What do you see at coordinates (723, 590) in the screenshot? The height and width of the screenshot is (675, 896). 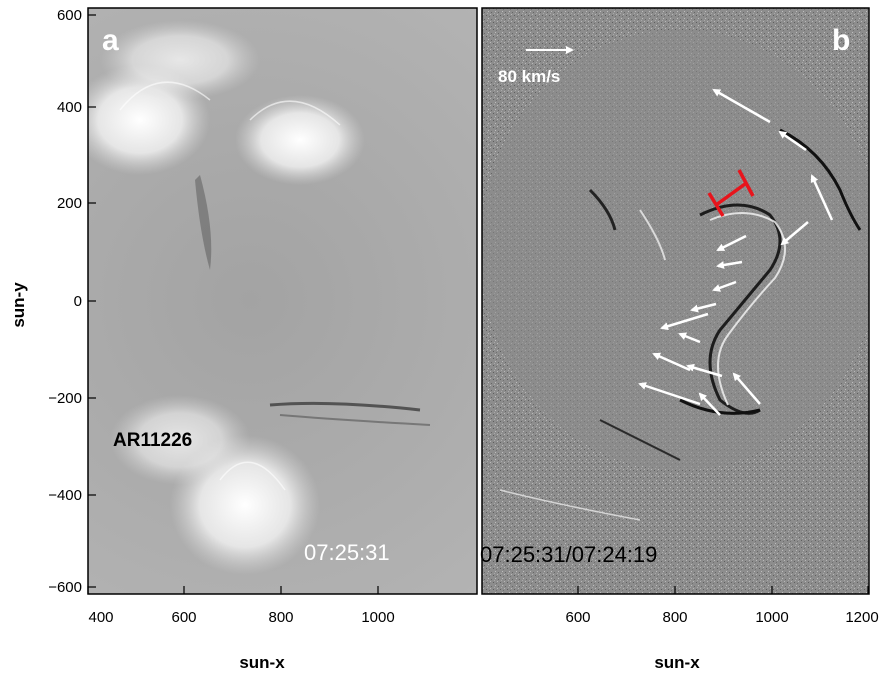 I see `panel-b-x-axis` at bounding box center [723, 590].